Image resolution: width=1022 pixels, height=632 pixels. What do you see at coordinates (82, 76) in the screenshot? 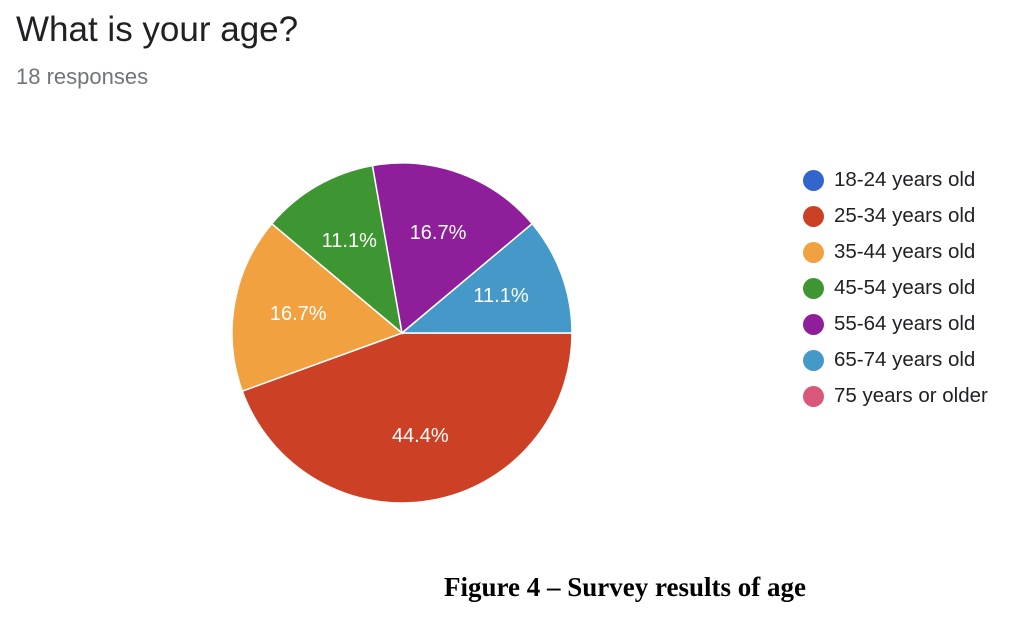
I see `response-count: 18 responses` at bounding box center [82, 76].